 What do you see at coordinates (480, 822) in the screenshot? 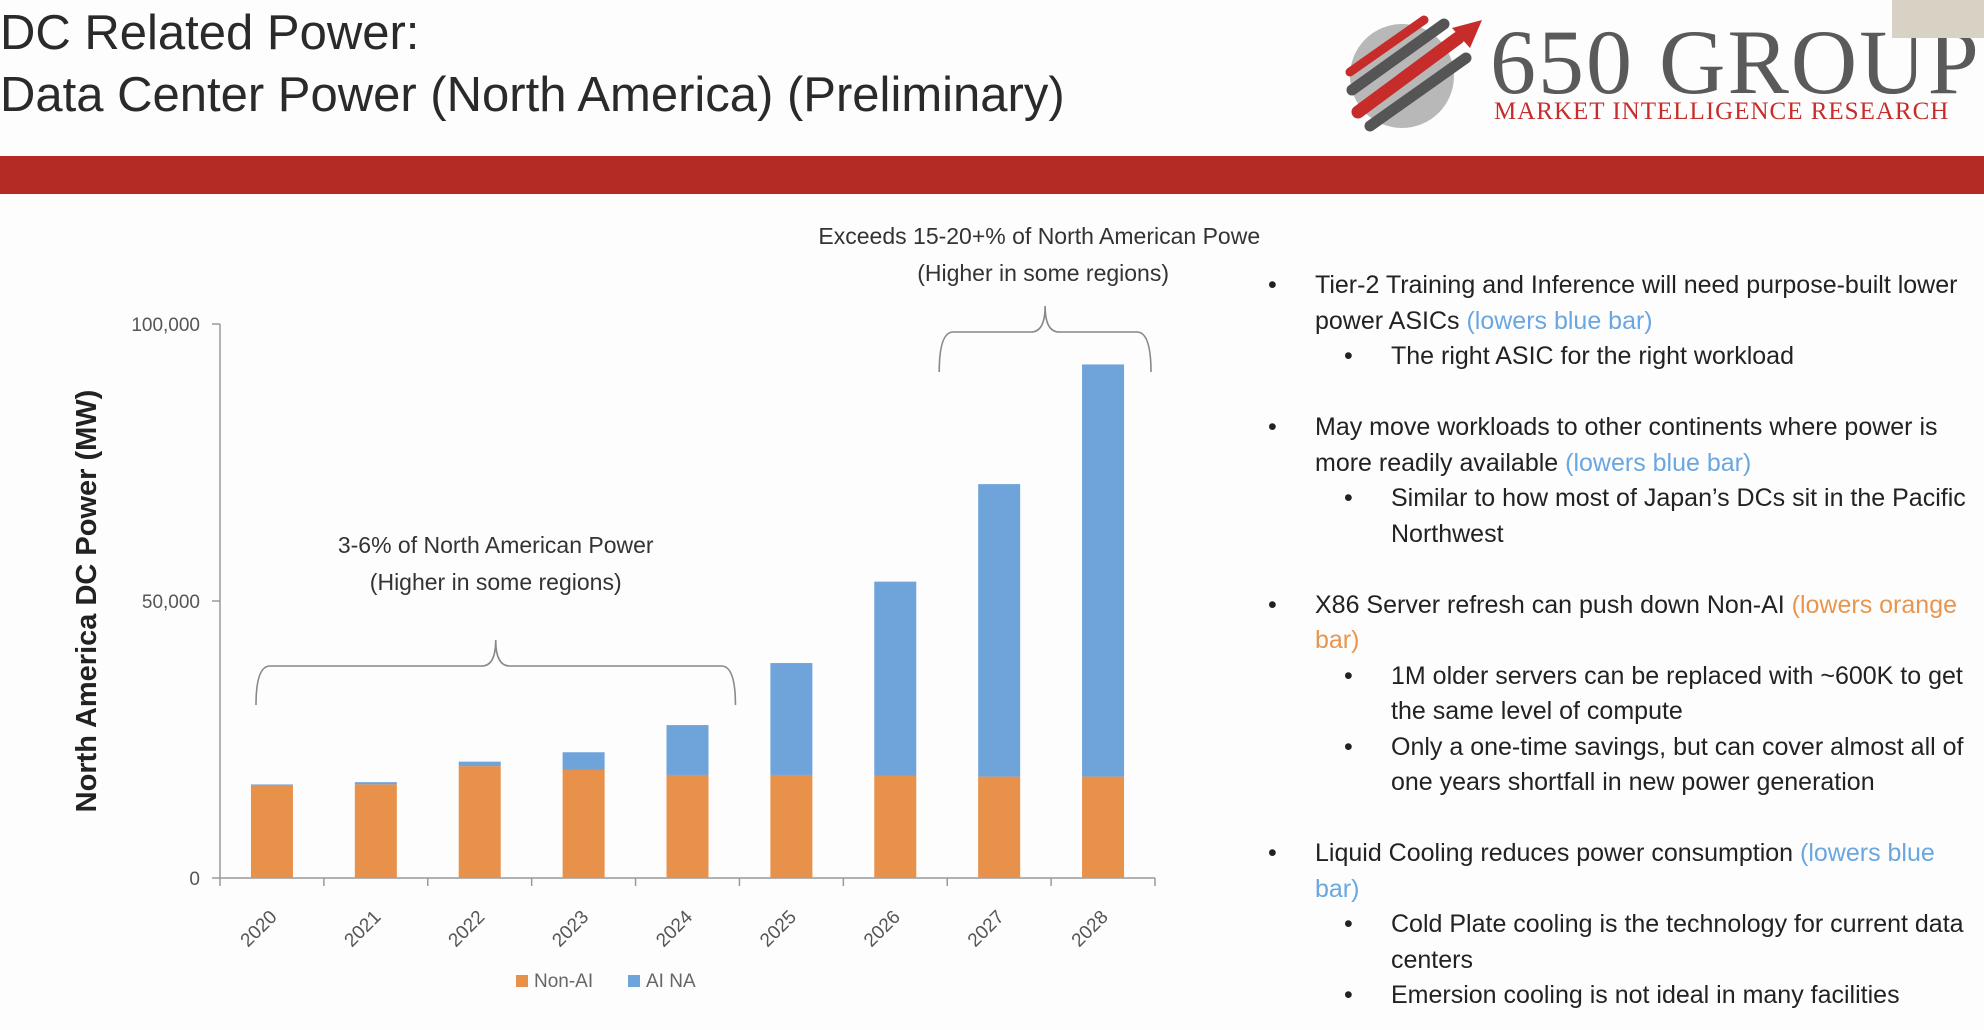
I see `bar-non-ai-2022` at bounding box center [480, 822].